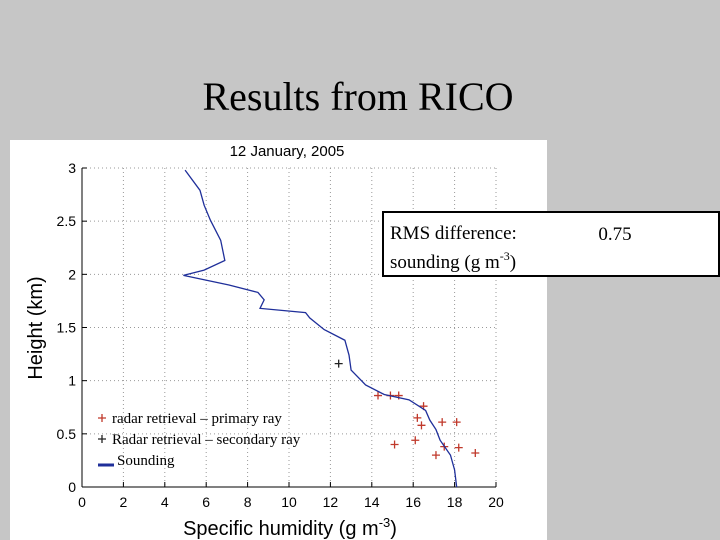 The width and height of the screenshot is (720, 540). I want to click on x-tick-label: 4, so click(165, 502).